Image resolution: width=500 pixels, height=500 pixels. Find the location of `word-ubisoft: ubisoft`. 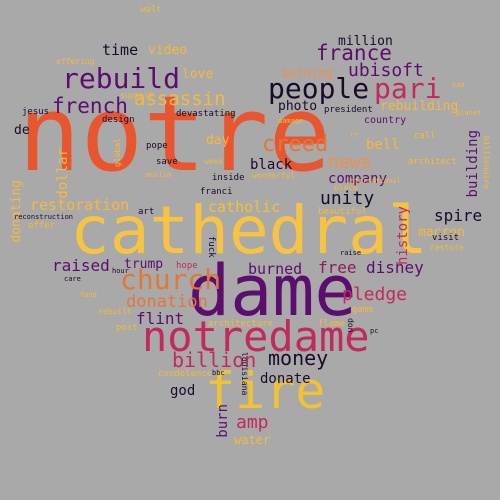

word-ubisoft: ubisoft is located at coordinates (386, 70).